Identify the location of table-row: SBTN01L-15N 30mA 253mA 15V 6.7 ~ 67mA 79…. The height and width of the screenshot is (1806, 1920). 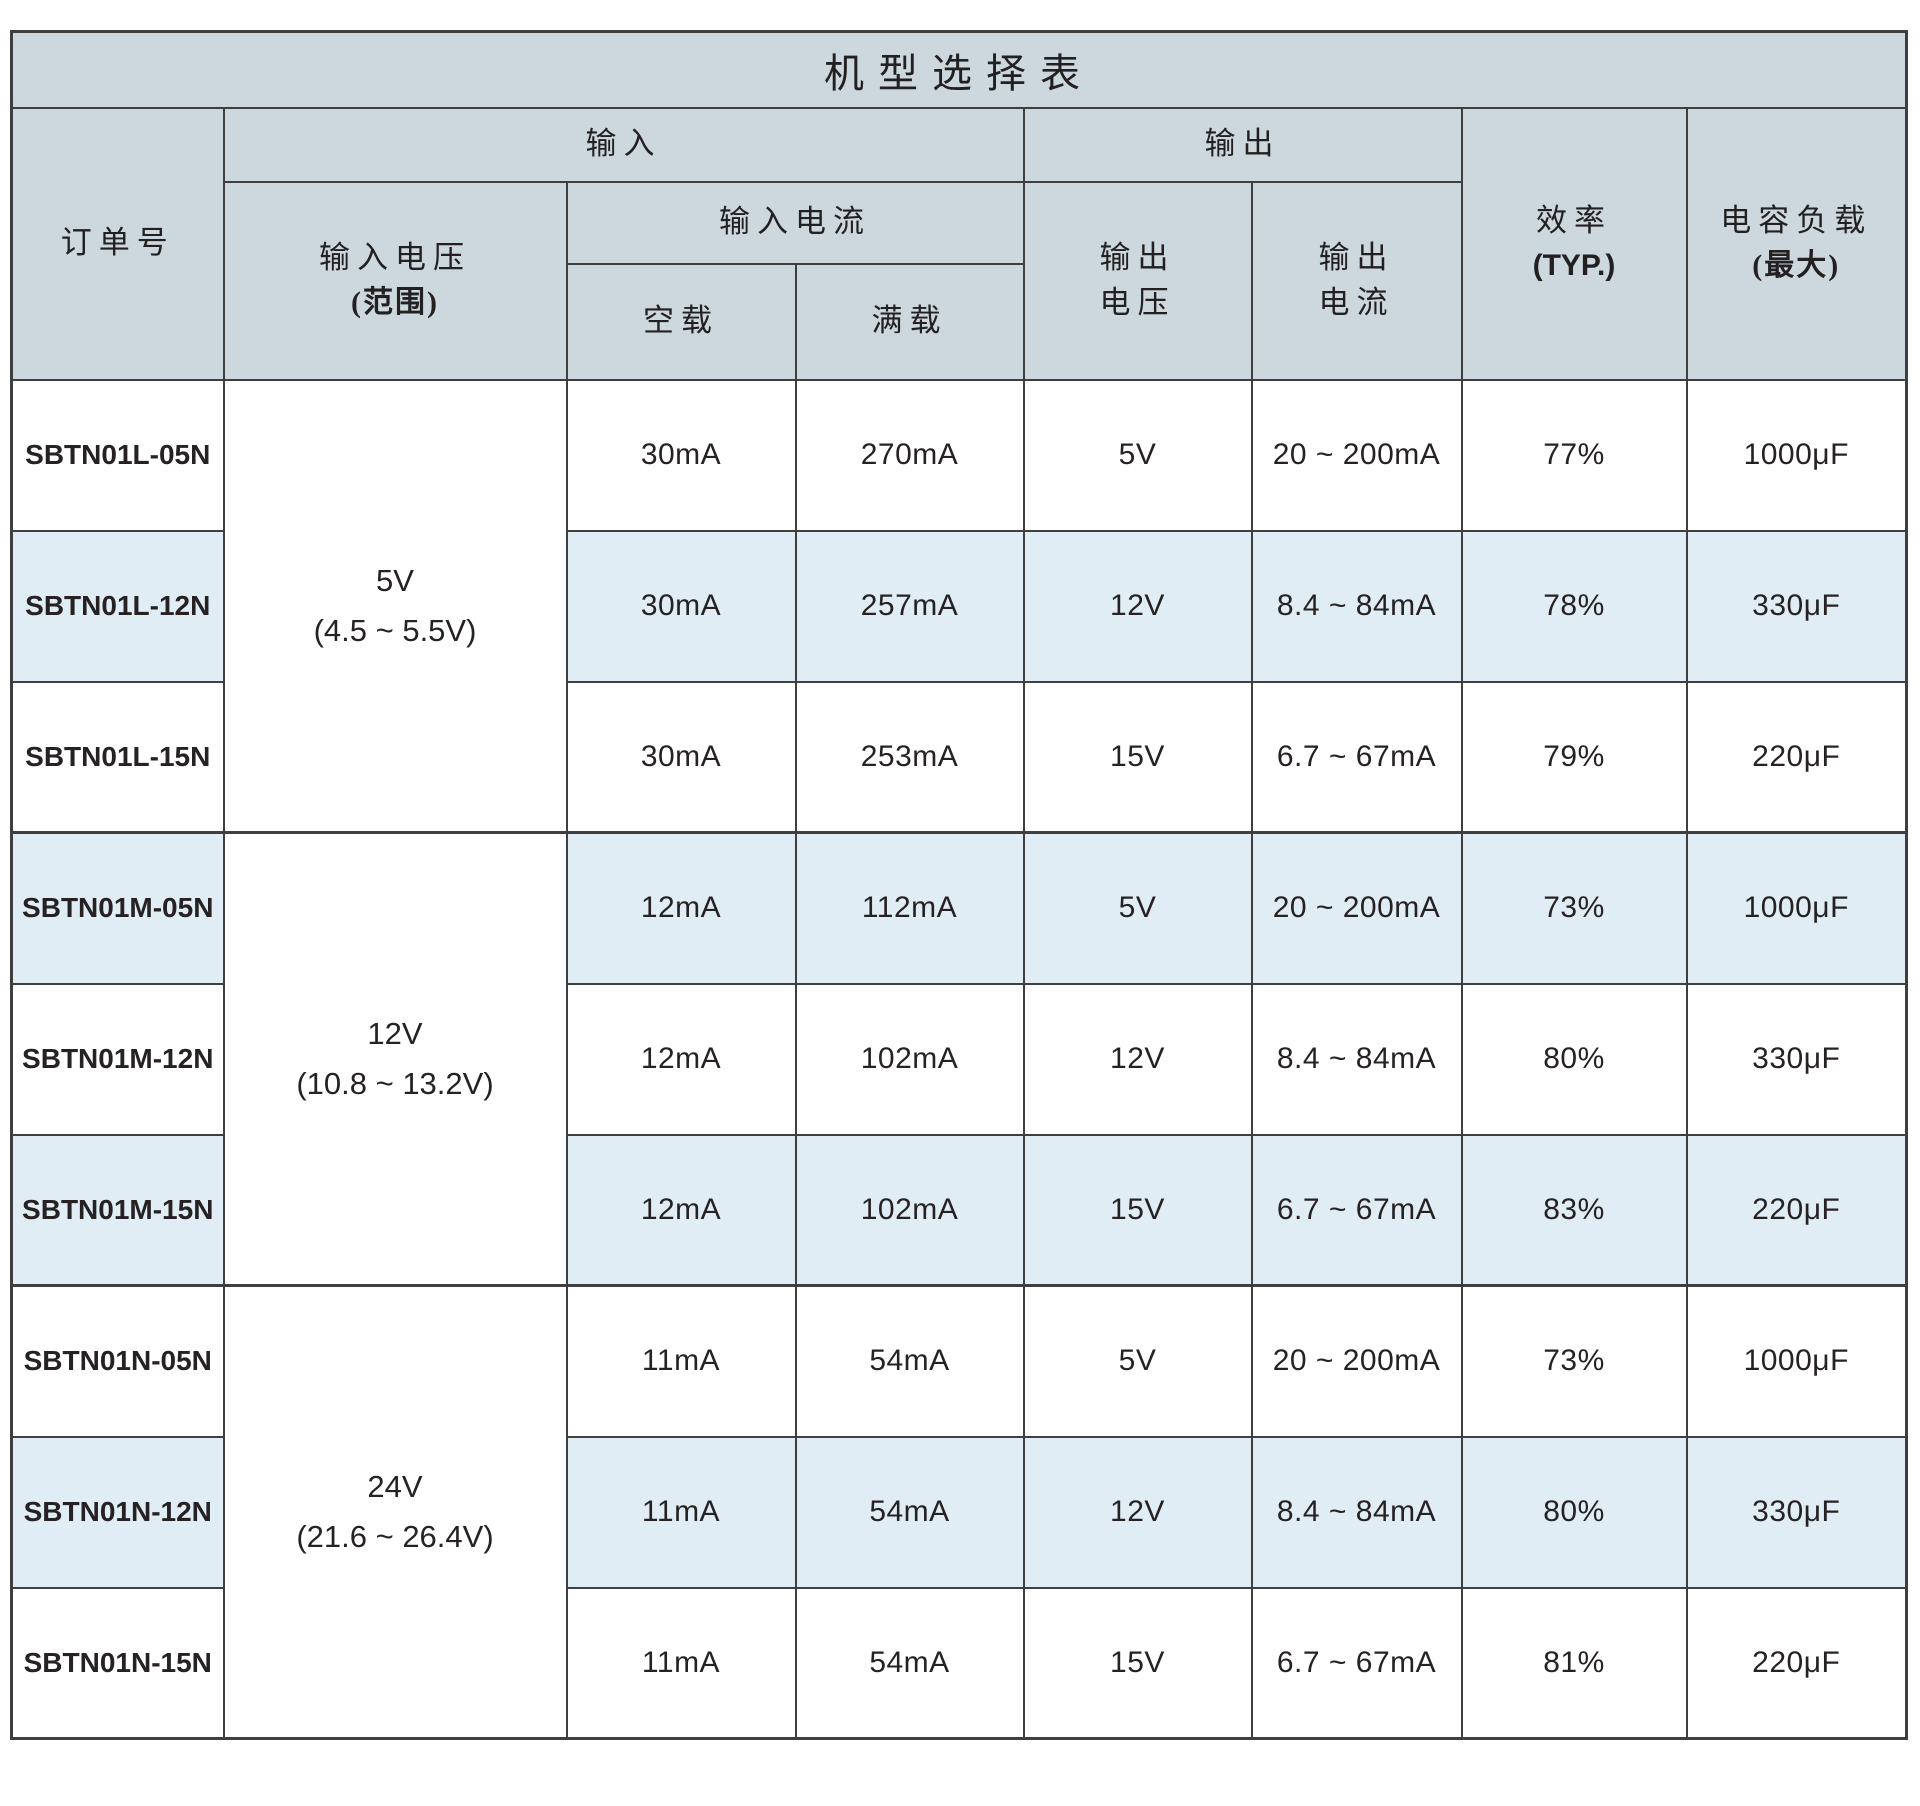
(959, 757).